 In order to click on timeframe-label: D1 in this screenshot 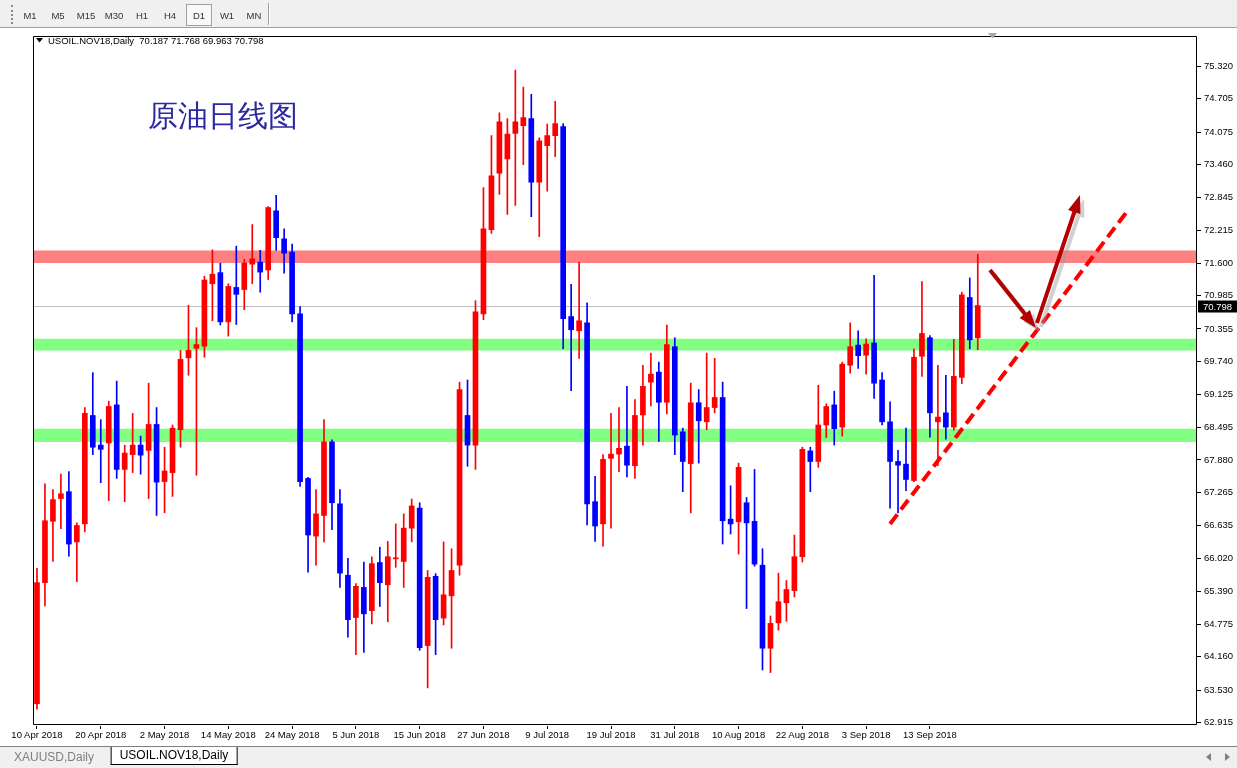, I will do `click(199, 16)`.